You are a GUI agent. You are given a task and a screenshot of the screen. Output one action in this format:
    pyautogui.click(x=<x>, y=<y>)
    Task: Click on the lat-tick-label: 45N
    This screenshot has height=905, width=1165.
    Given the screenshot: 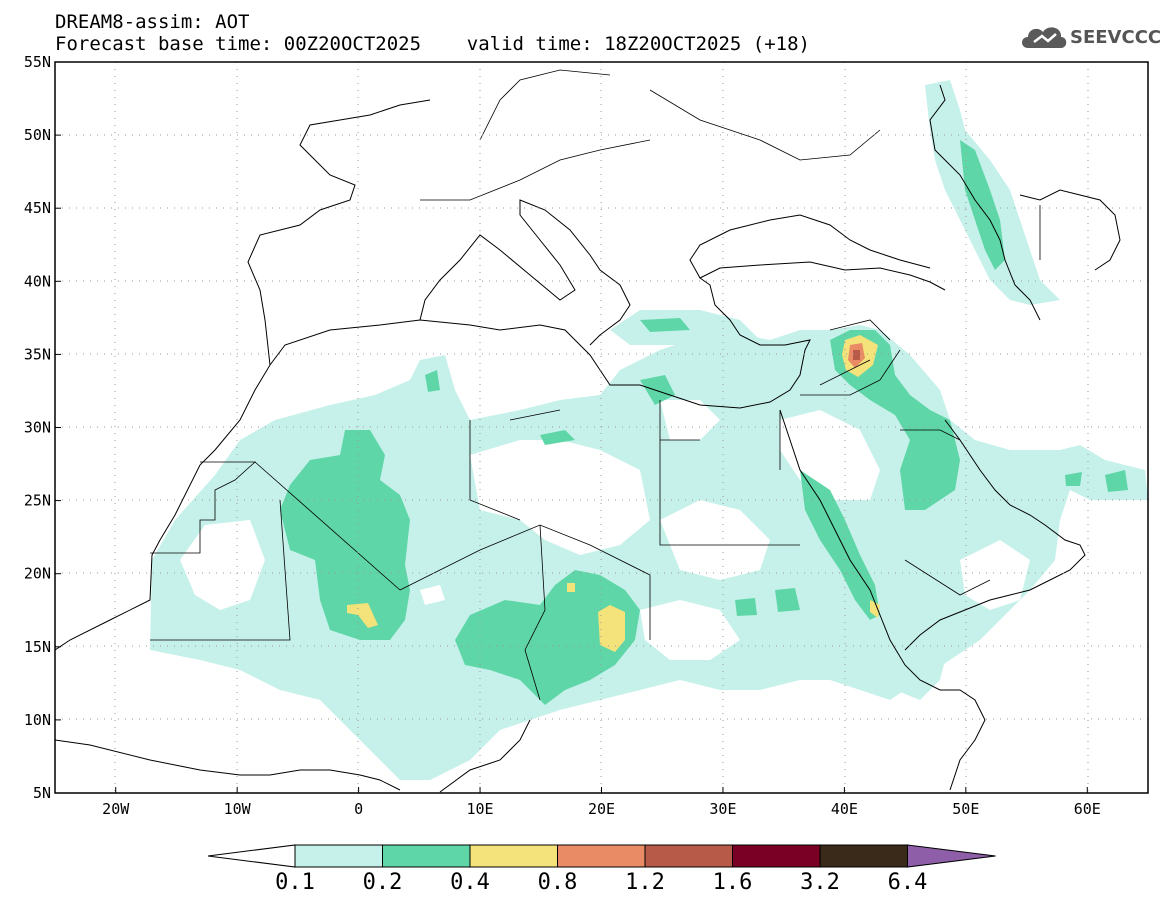 What is the action you would take?
    pyautogui.click(x=37, y=208)
    